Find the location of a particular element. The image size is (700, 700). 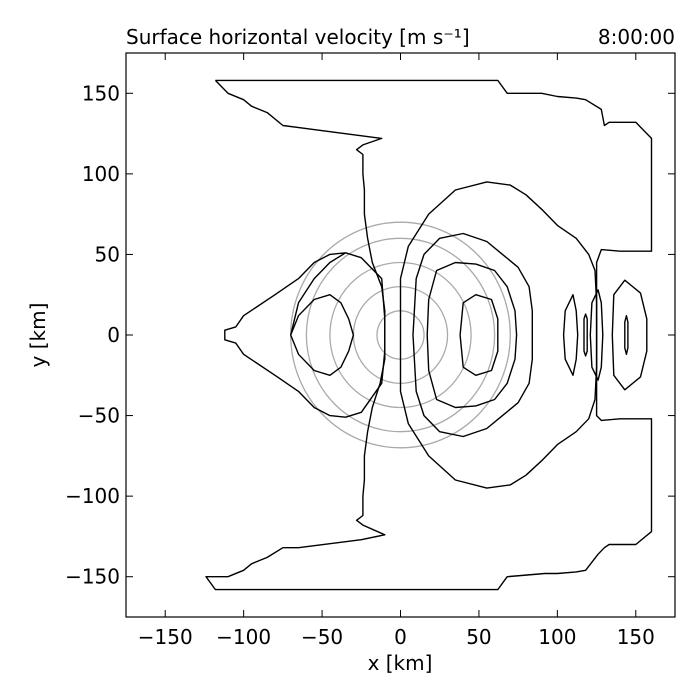

contour-center-right-inner is located at coordinates (472, 335).